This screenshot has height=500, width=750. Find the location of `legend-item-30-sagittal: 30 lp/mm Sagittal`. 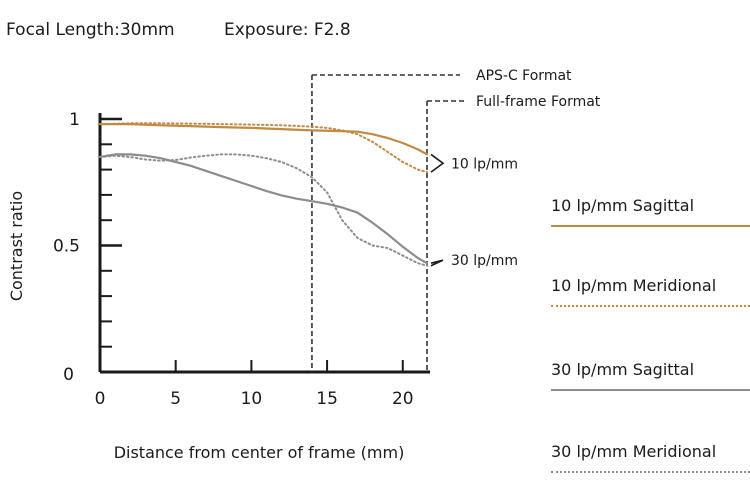

legend-item-30-sagittal: 30 lp/mm Sagittal is located at coordinates (650, 375).